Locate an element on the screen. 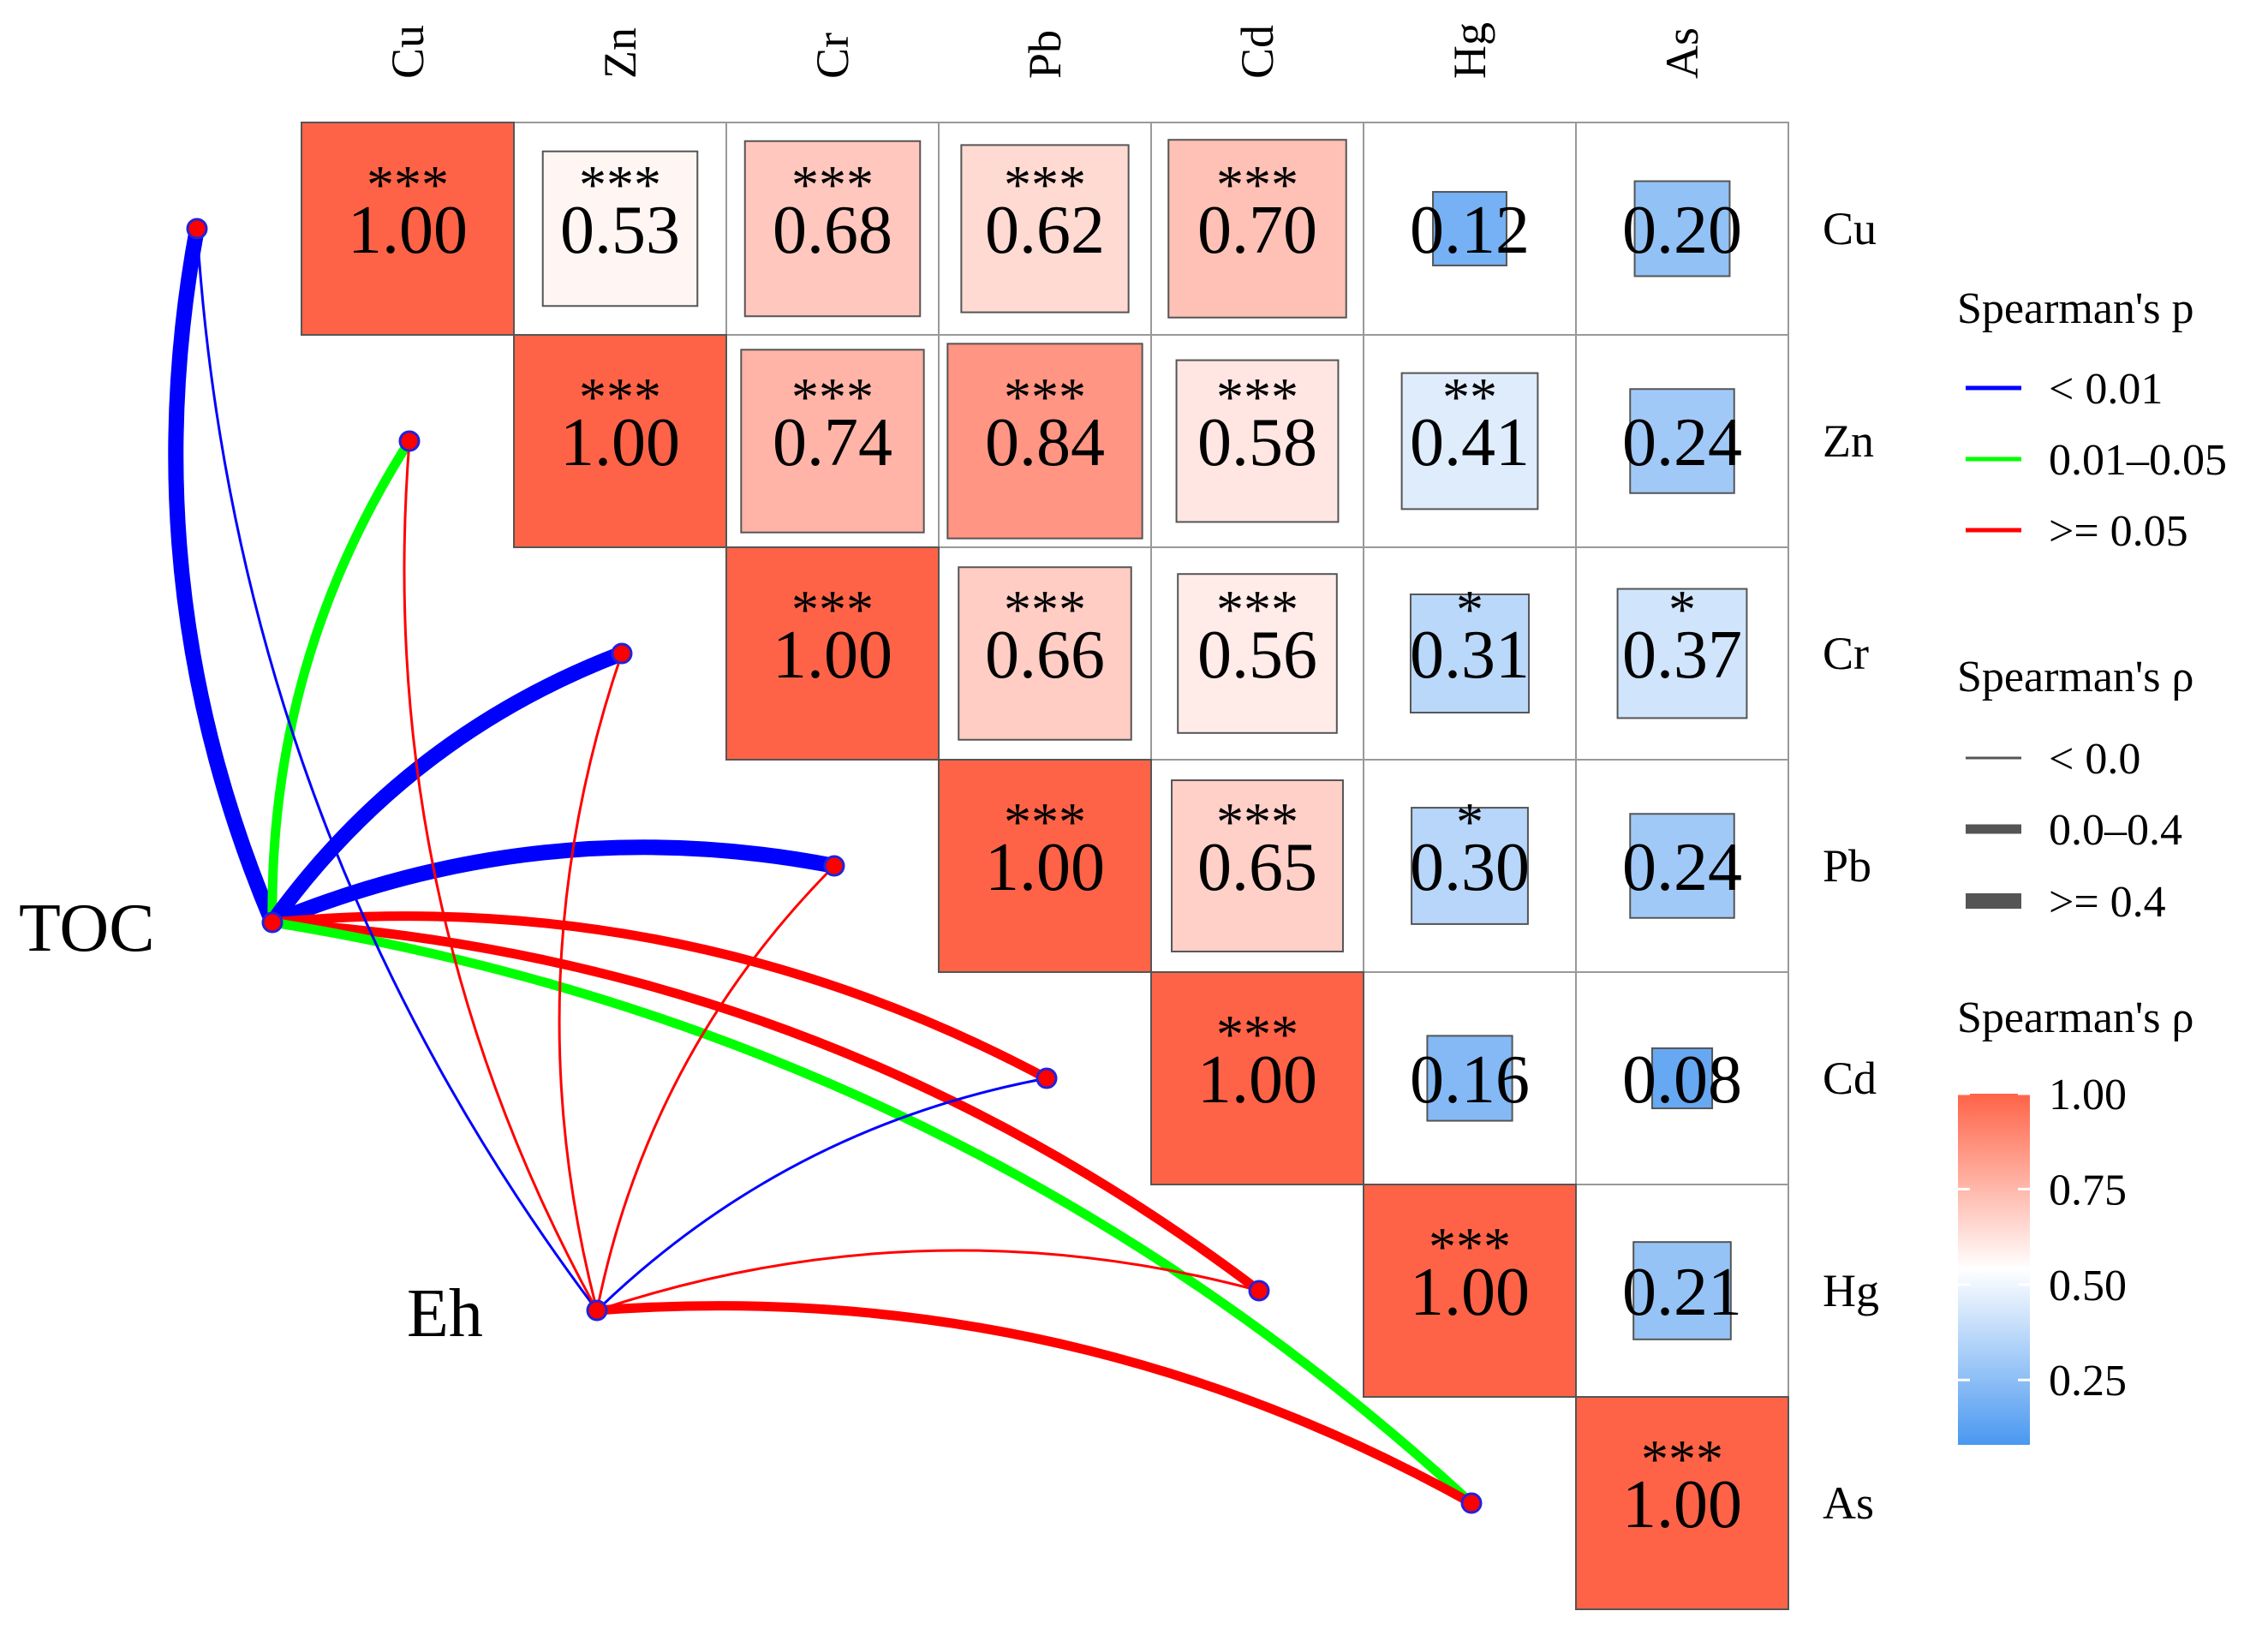 The width and height of the screenshot is (2268, 1629). cell-value-pb-as: 0.24 is located at coordinates (1682, 867).